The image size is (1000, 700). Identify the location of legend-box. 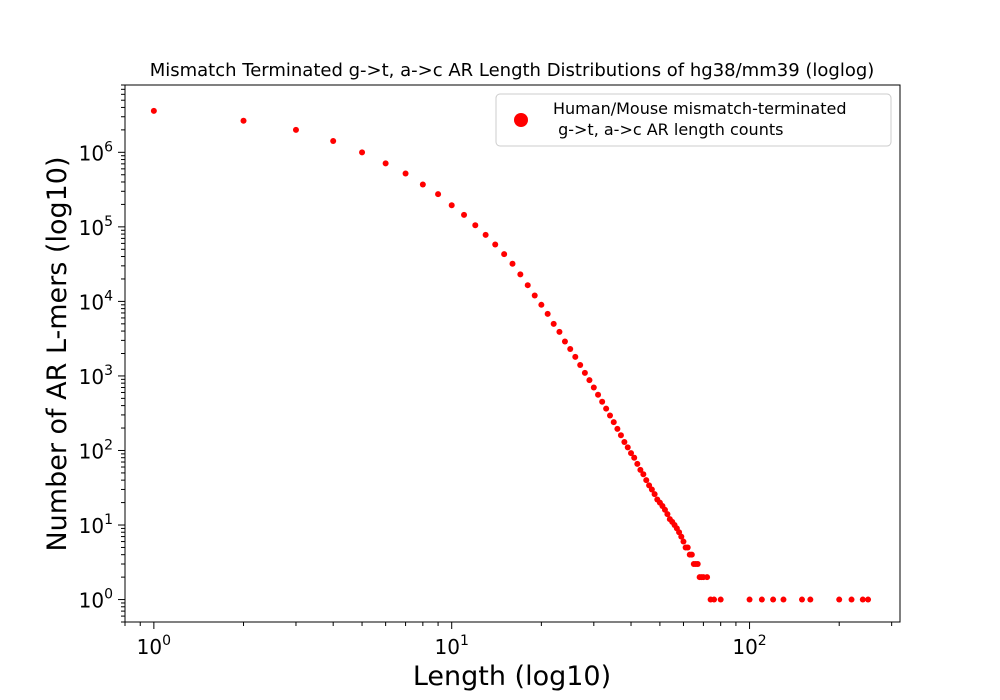
(693, 120).